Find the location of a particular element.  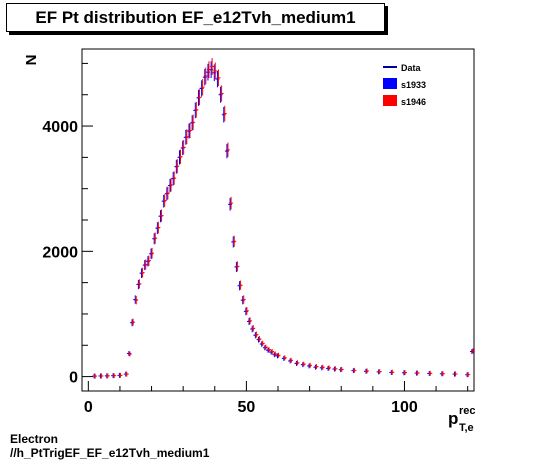

footer-histogram-path: //h_PtTrigEF_EF_e12Tvh_medium1 is located at coordinates (110, 453).